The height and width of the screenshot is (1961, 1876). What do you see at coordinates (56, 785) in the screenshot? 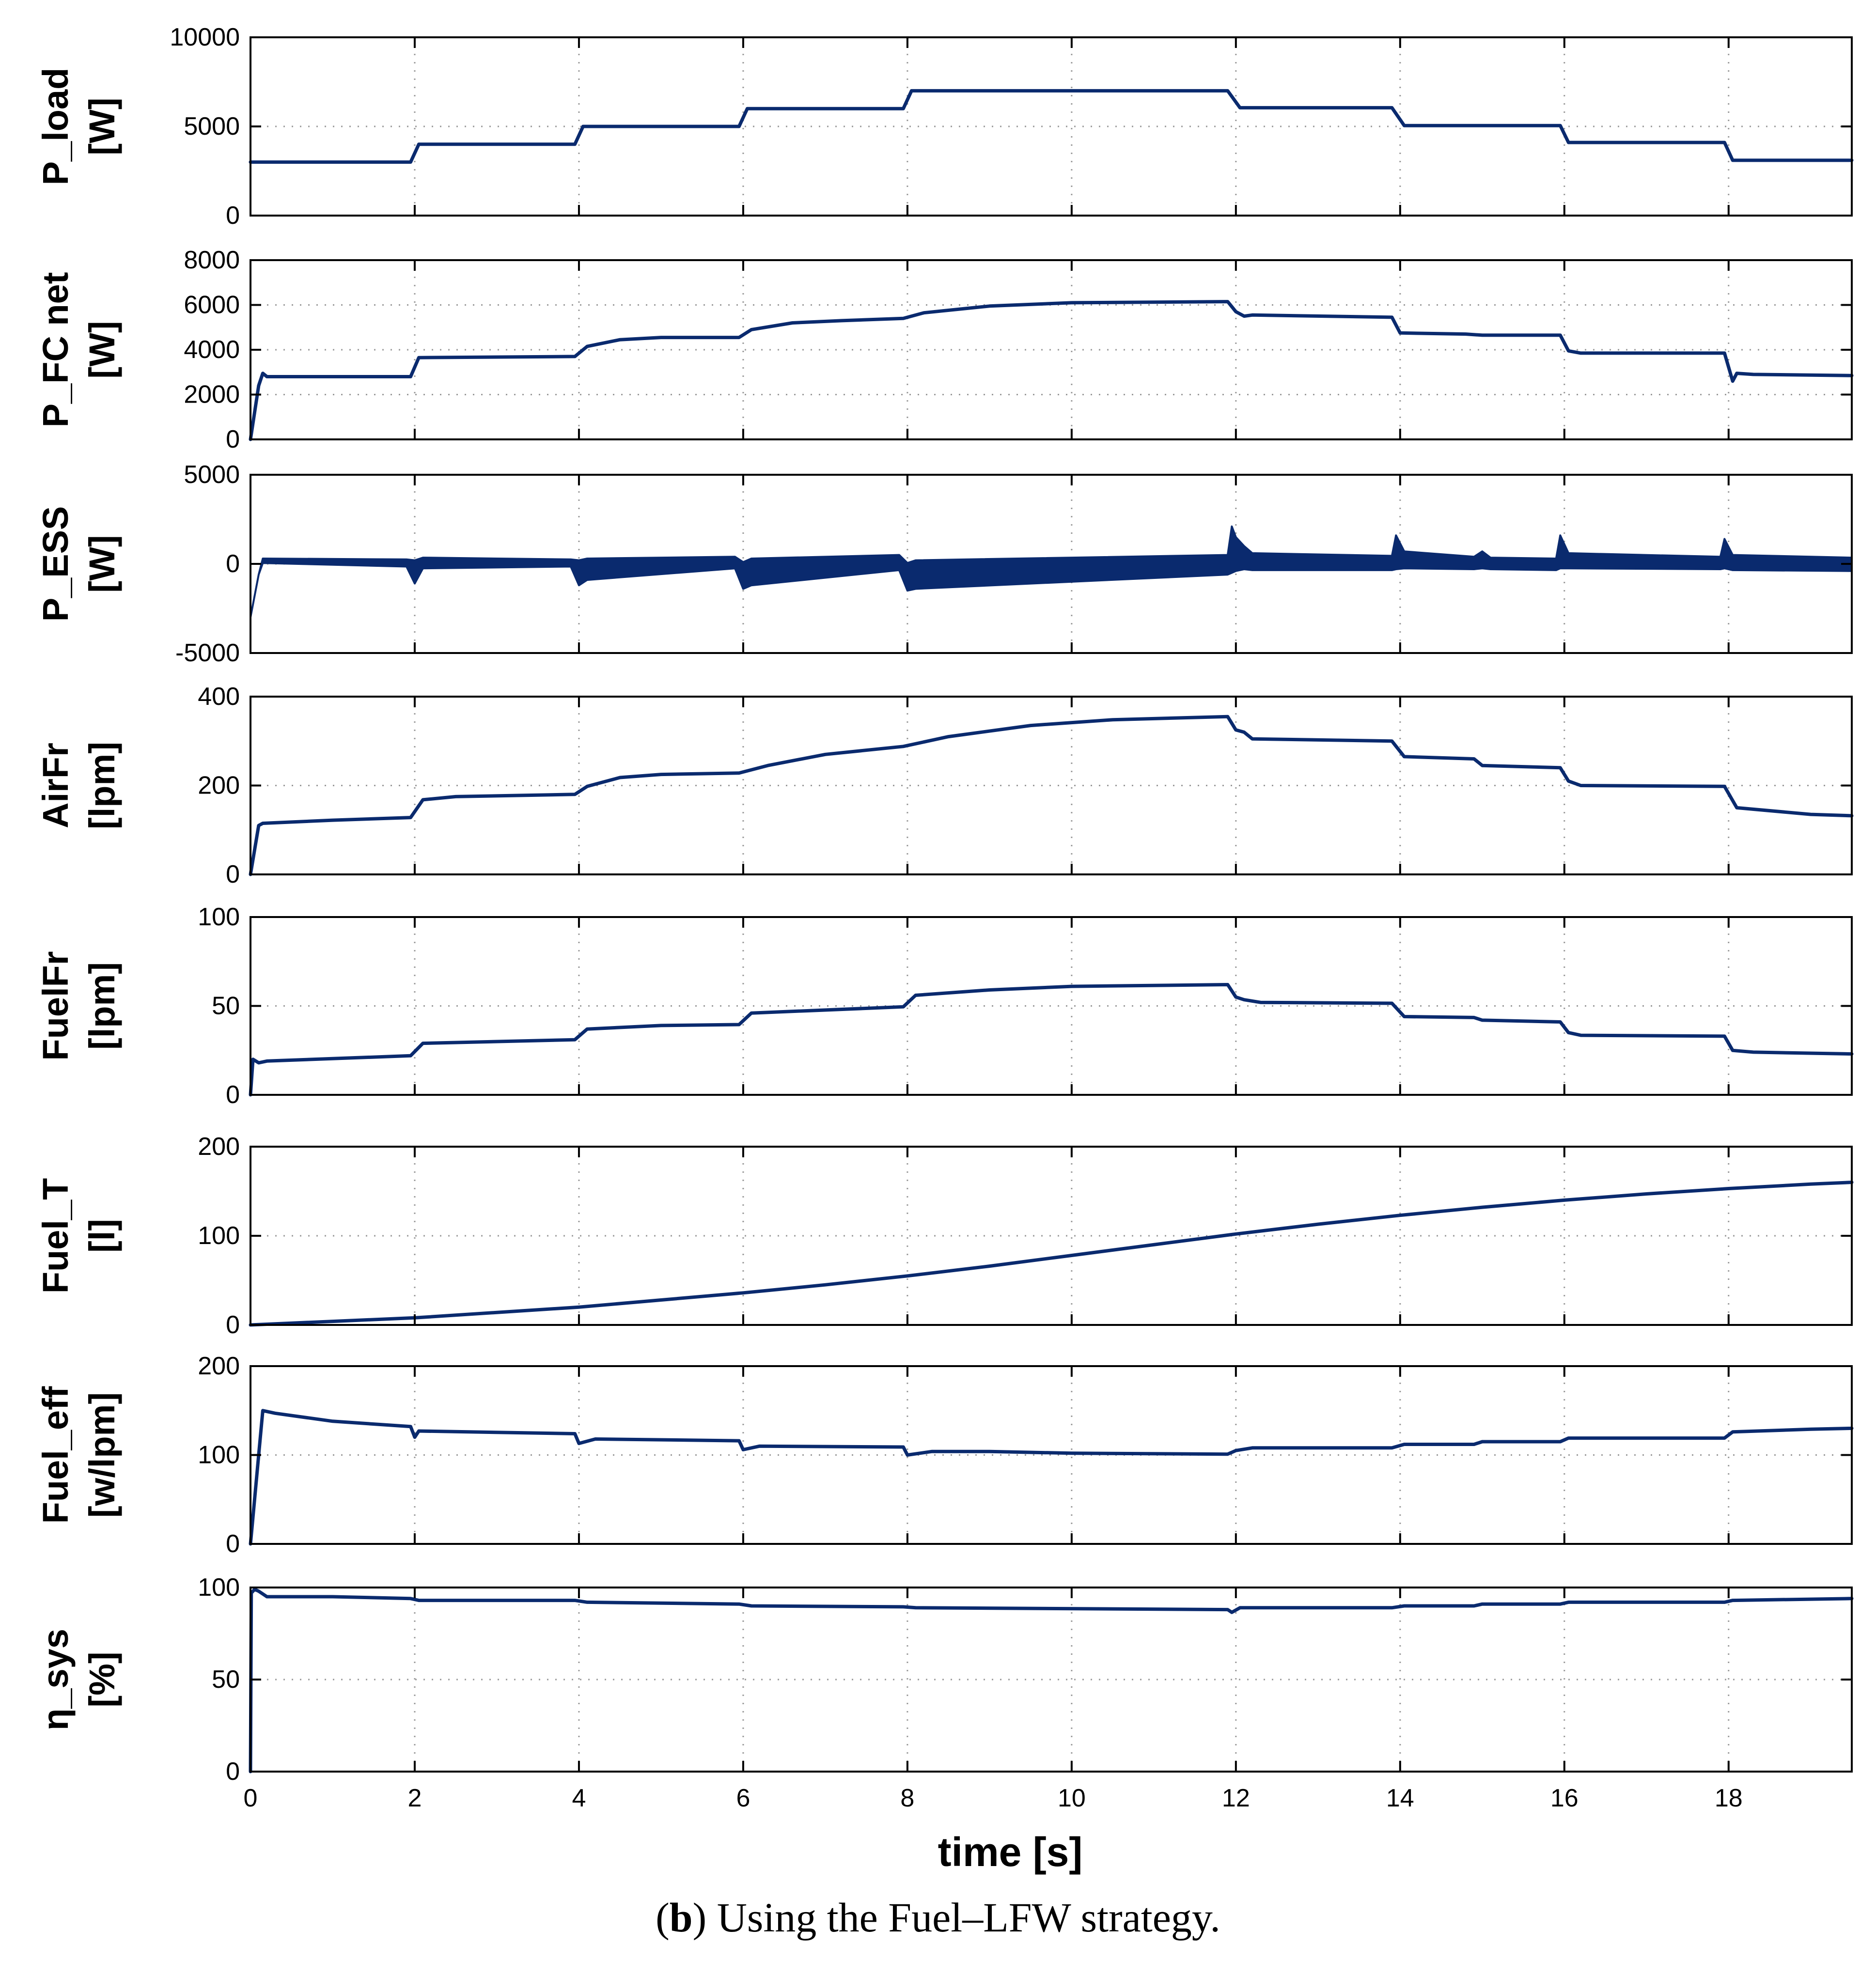
I see `y-axis-label-line: AirFr` at bounding box center [56, 785].